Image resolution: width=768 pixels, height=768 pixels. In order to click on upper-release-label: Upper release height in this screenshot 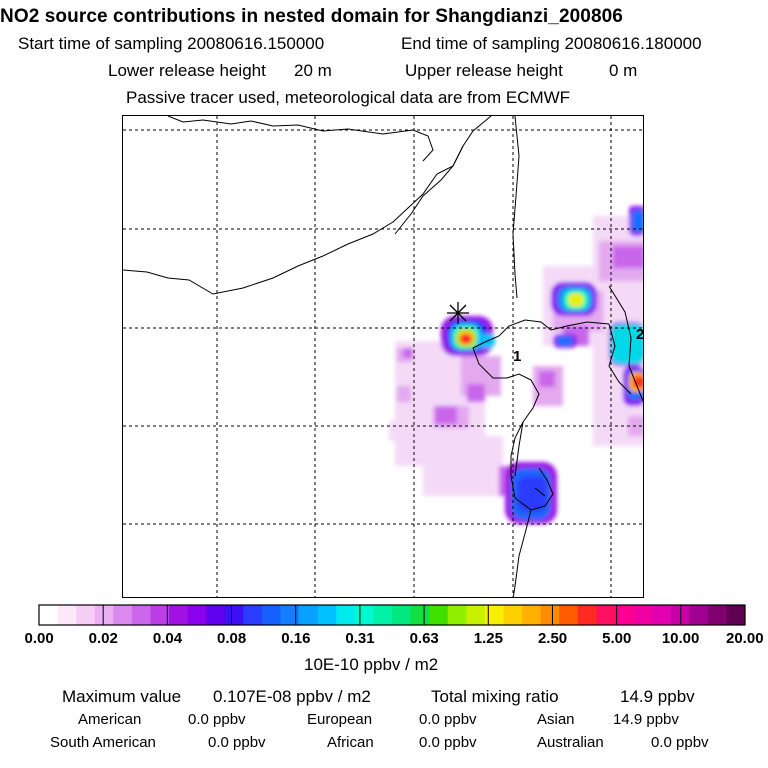, I will do `click(484, 70)`.